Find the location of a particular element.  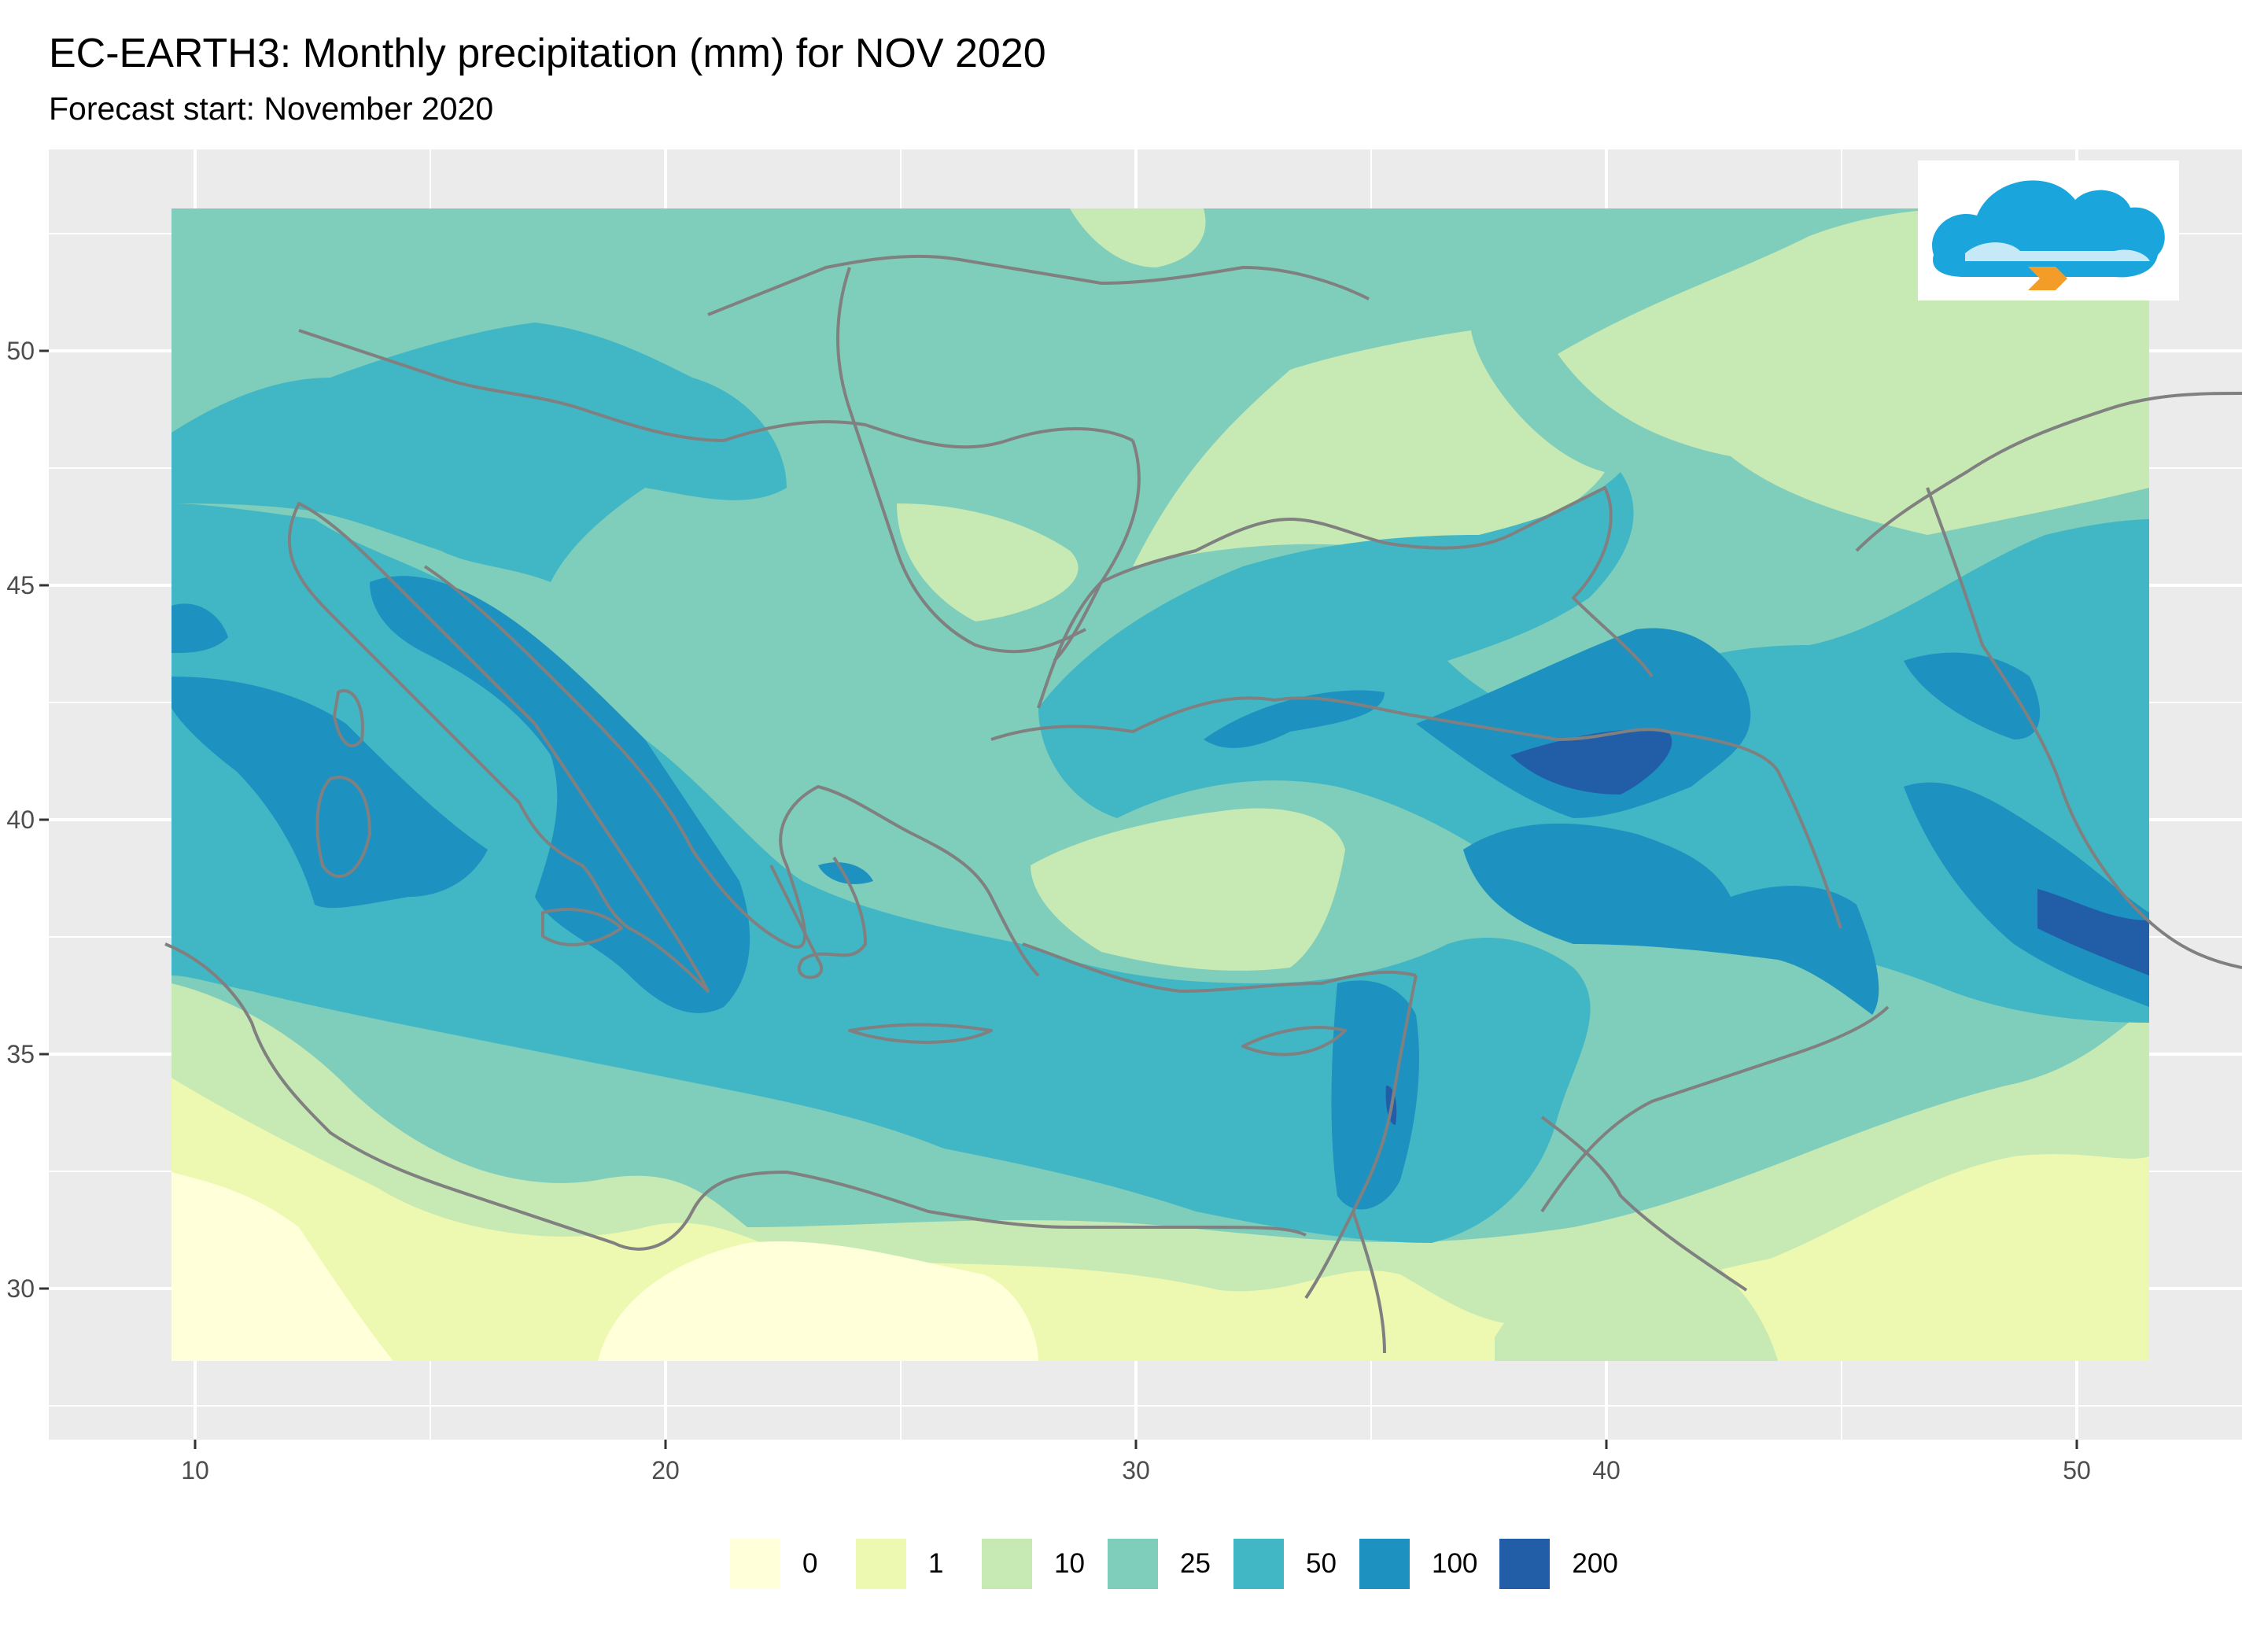

field-zone-10-anatolia is located at coordinates (1188, 889).